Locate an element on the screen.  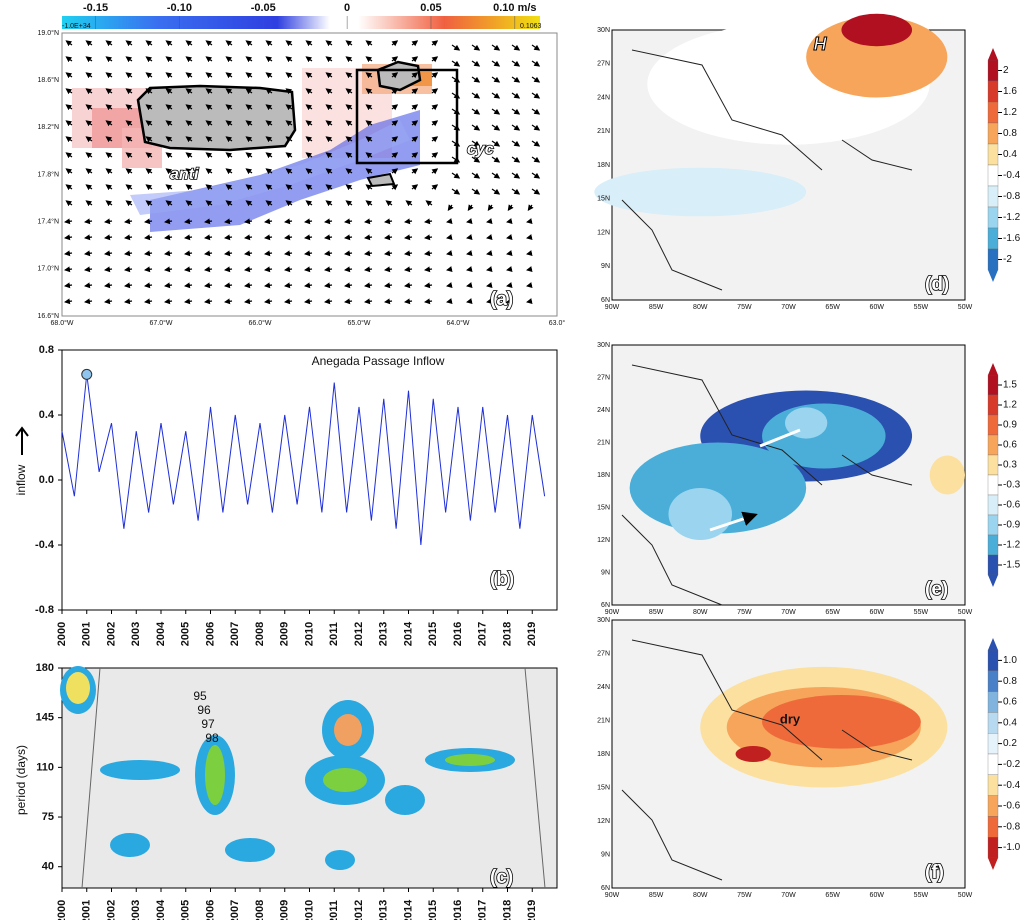
x-tick-label: 65.0°W is located at coordinates (358, 323).